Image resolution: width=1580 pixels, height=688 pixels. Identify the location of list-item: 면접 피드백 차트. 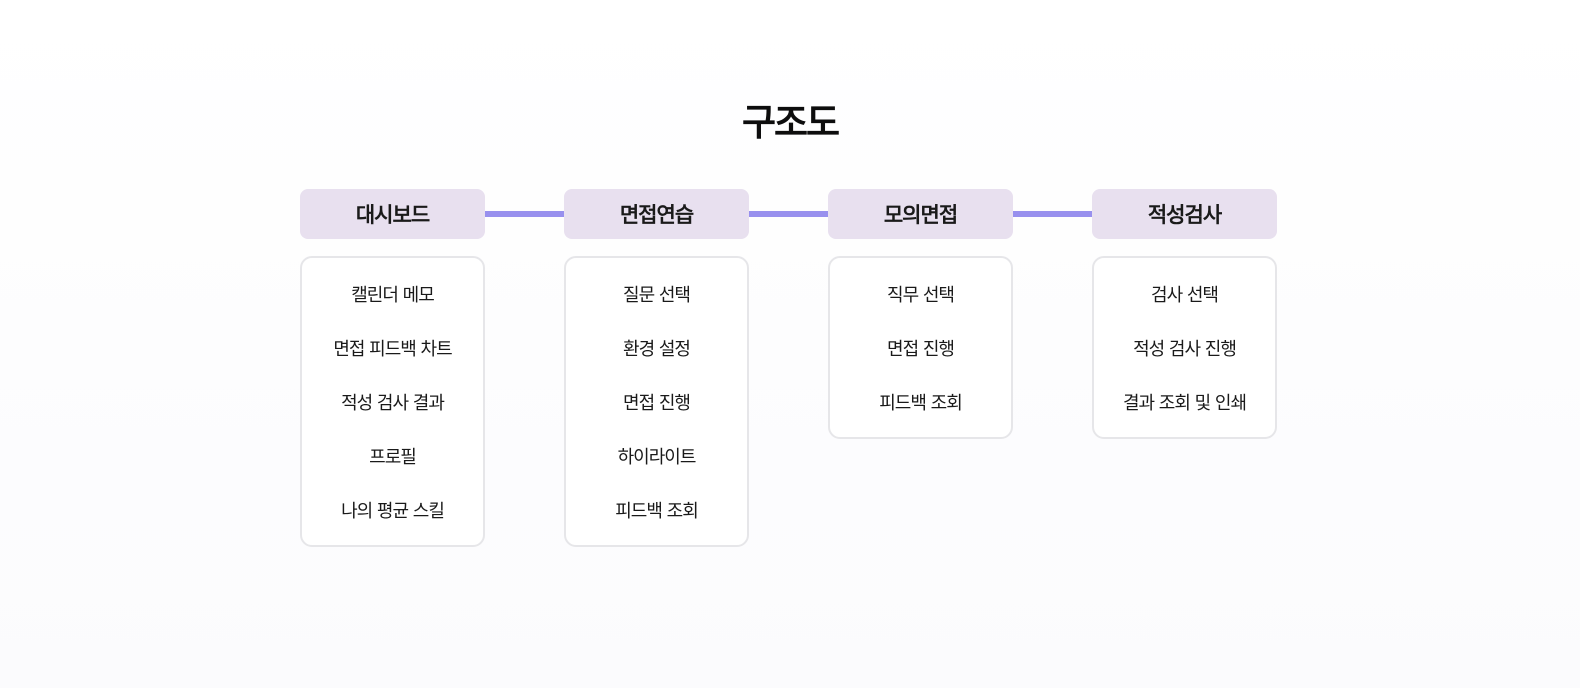
(392, 349).